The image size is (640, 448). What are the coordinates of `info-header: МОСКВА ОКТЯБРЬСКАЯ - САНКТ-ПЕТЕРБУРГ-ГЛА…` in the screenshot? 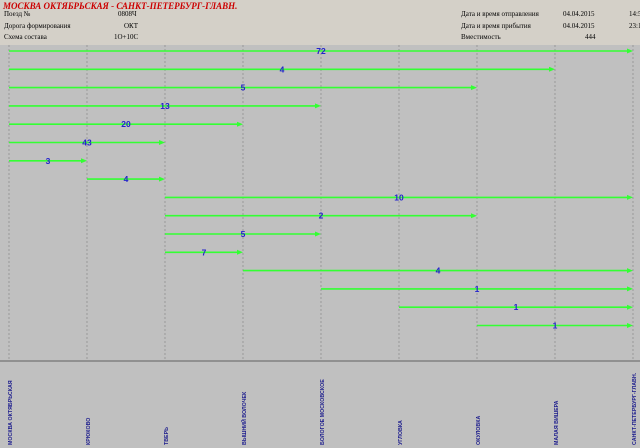 It's located at (320, 22).